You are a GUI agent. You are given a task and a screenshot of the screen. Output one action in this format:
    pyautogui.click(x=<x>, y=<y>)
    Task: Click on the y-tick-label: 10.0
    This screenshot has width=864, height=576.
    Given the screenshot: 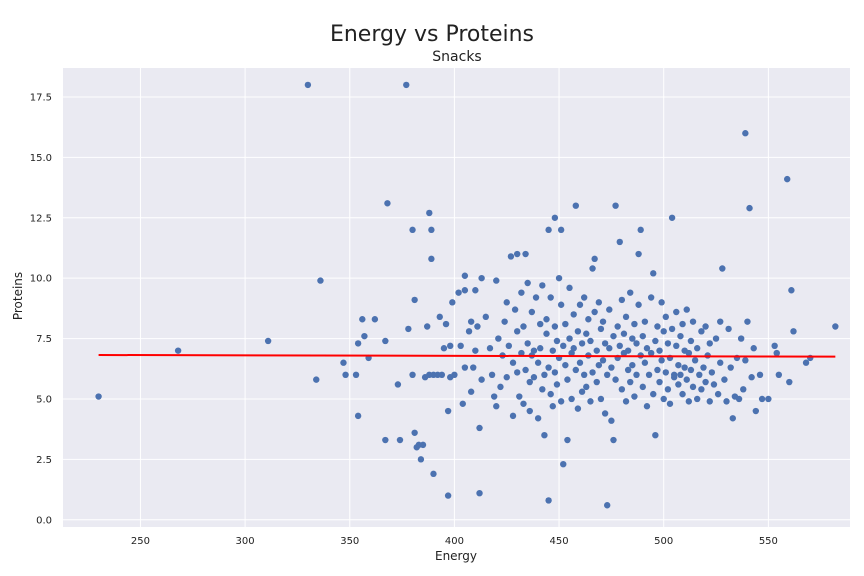 What is the action you would take?
    pyautogui.click(x=41, y=279)
    